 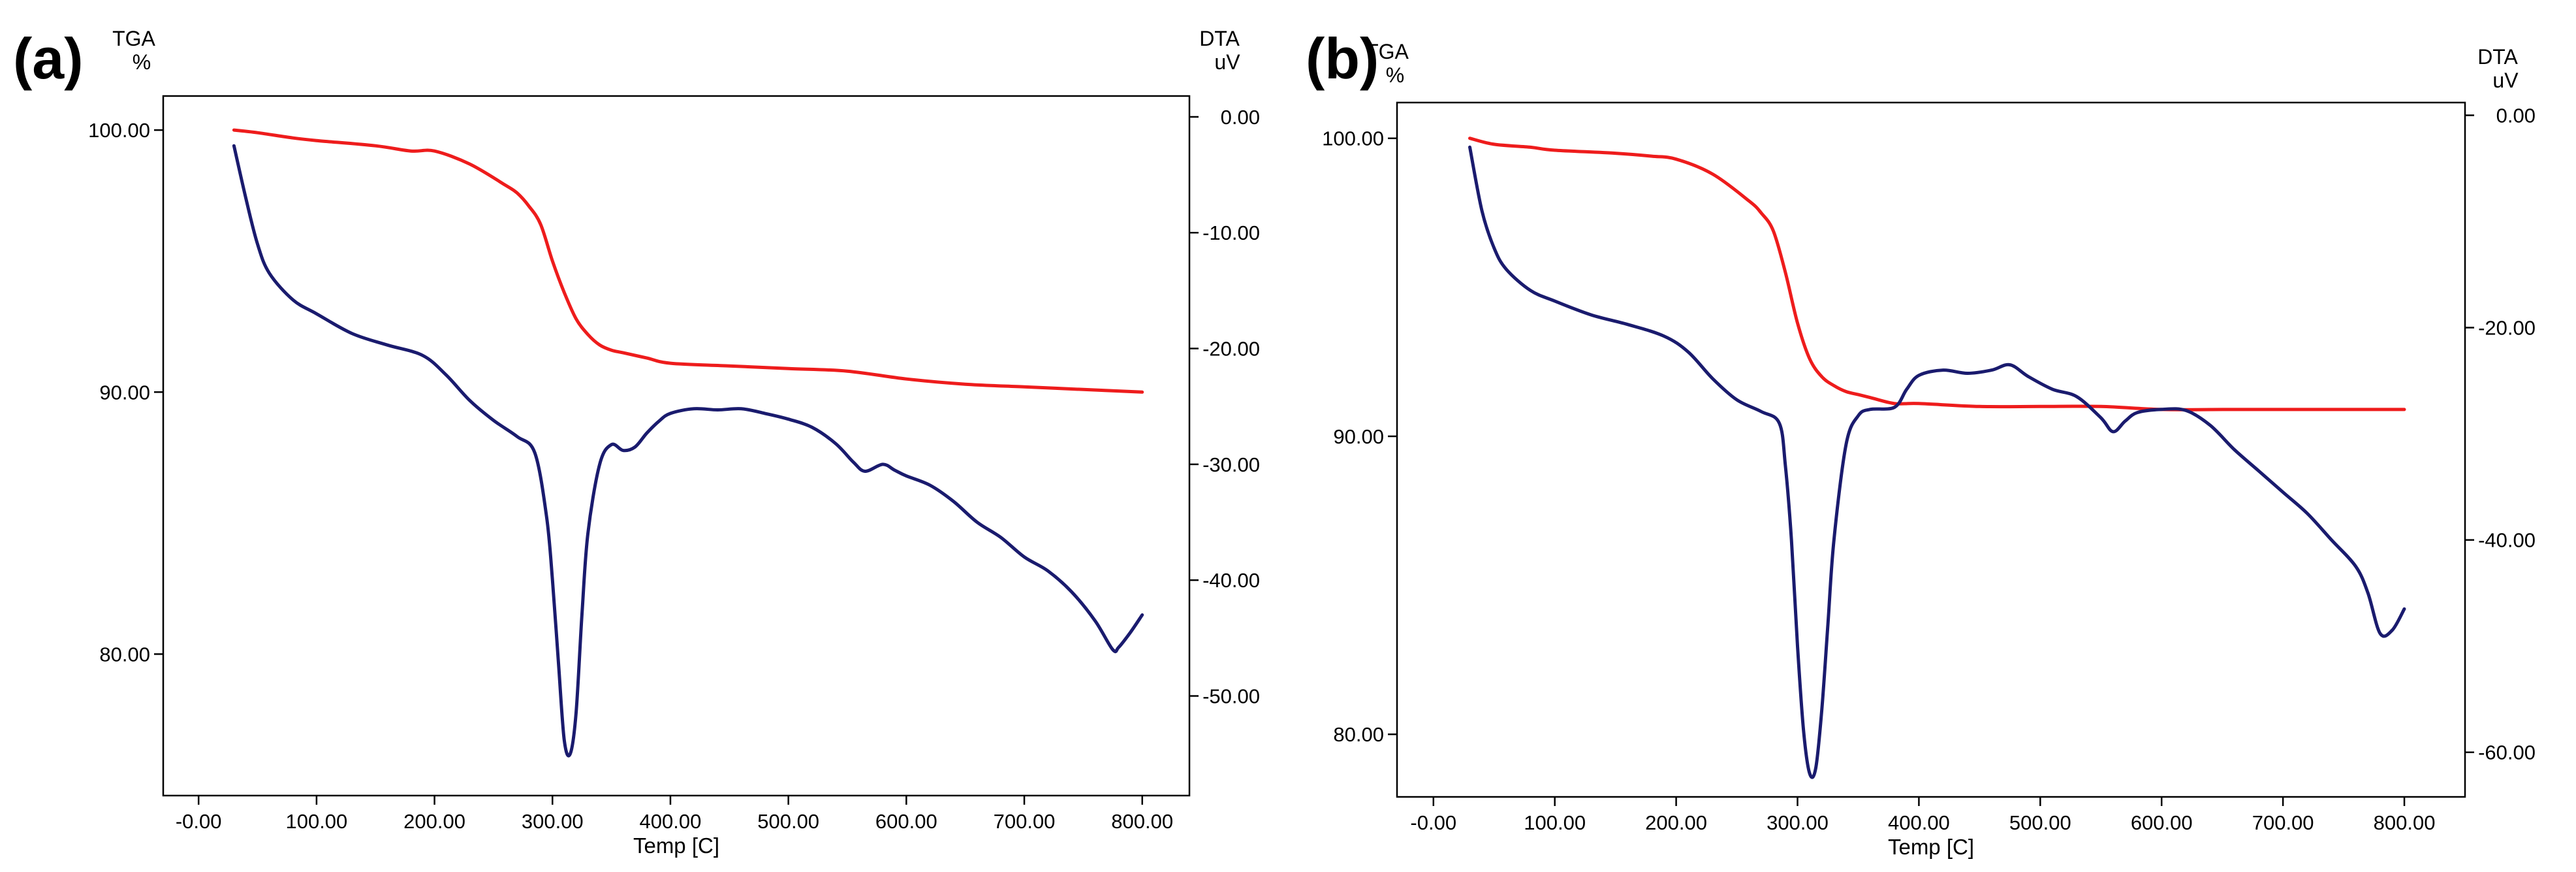 What do you see at coordinates (2507, 752) in the screenshot?
I see `right-tick-label: -60.00` at bounding box center [2507, 752].